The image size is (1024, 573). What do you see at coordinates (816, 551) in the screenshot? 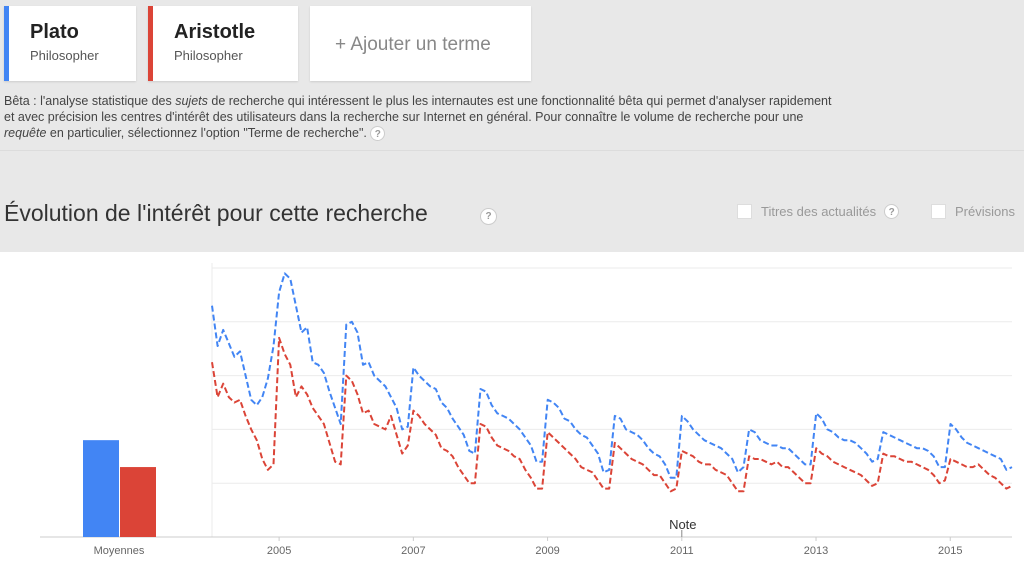
I see `x-tick-label: 2013` at bounding box center [816, 551].